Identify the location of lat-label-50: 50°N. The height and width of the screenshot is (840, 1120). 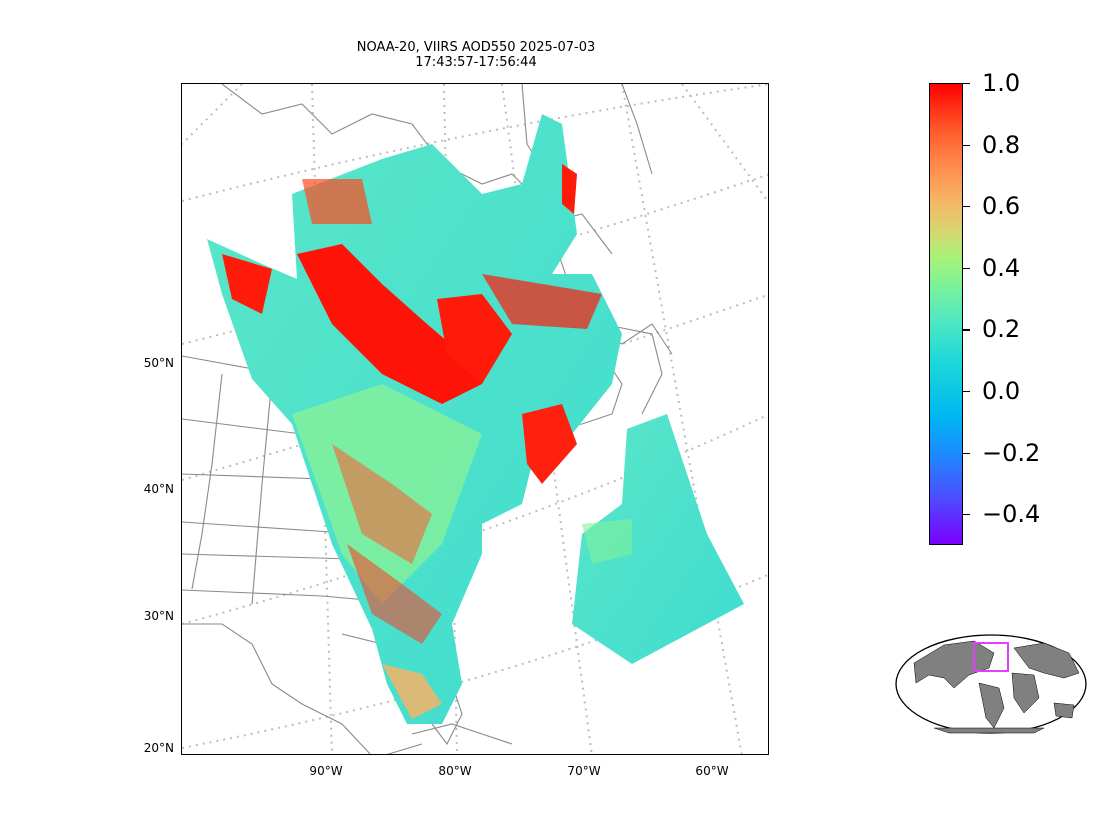
(158, 363).